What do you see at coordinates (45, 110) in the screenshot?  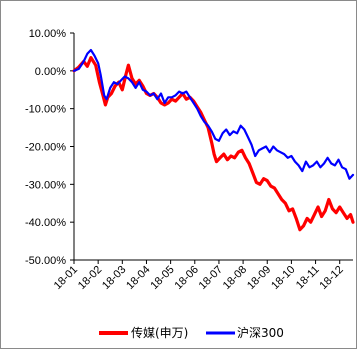 I see `y-tick-label: -10.00%` at bounding box center [45, 110].